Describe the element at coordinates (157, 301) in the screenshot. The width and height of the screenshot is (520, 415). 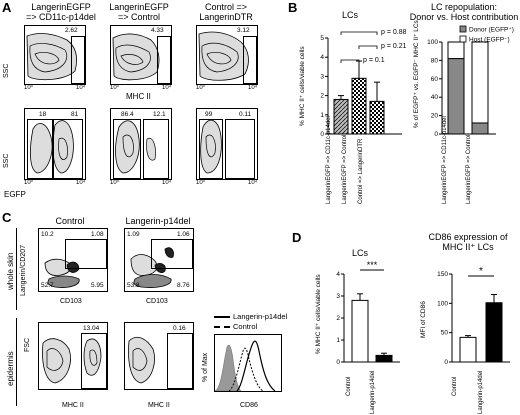
I see `c-row1-xlabel-2: CD103` at that location.